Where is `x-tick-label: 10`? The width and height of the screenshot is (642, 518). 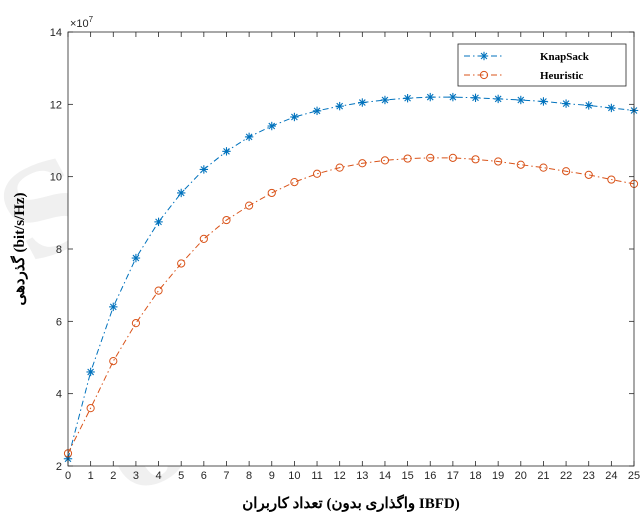 x-tick-label: 10 is located at coordinates (294, 476).